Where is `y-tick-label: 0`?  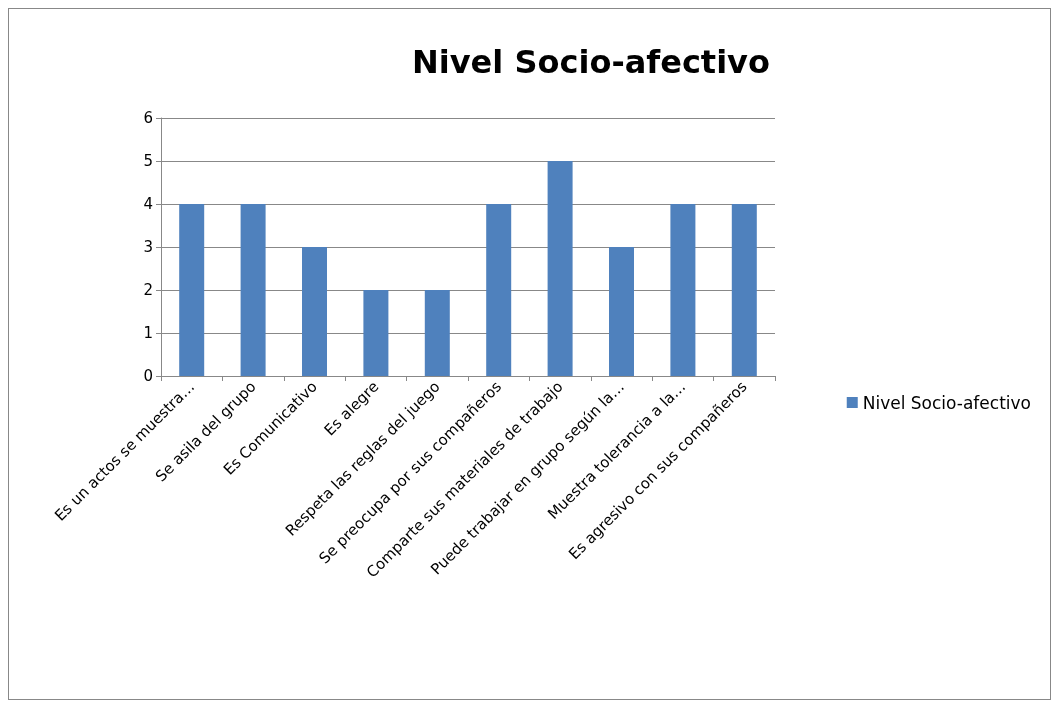
y-tick-label: 0 is located at coordinates (148, 376).